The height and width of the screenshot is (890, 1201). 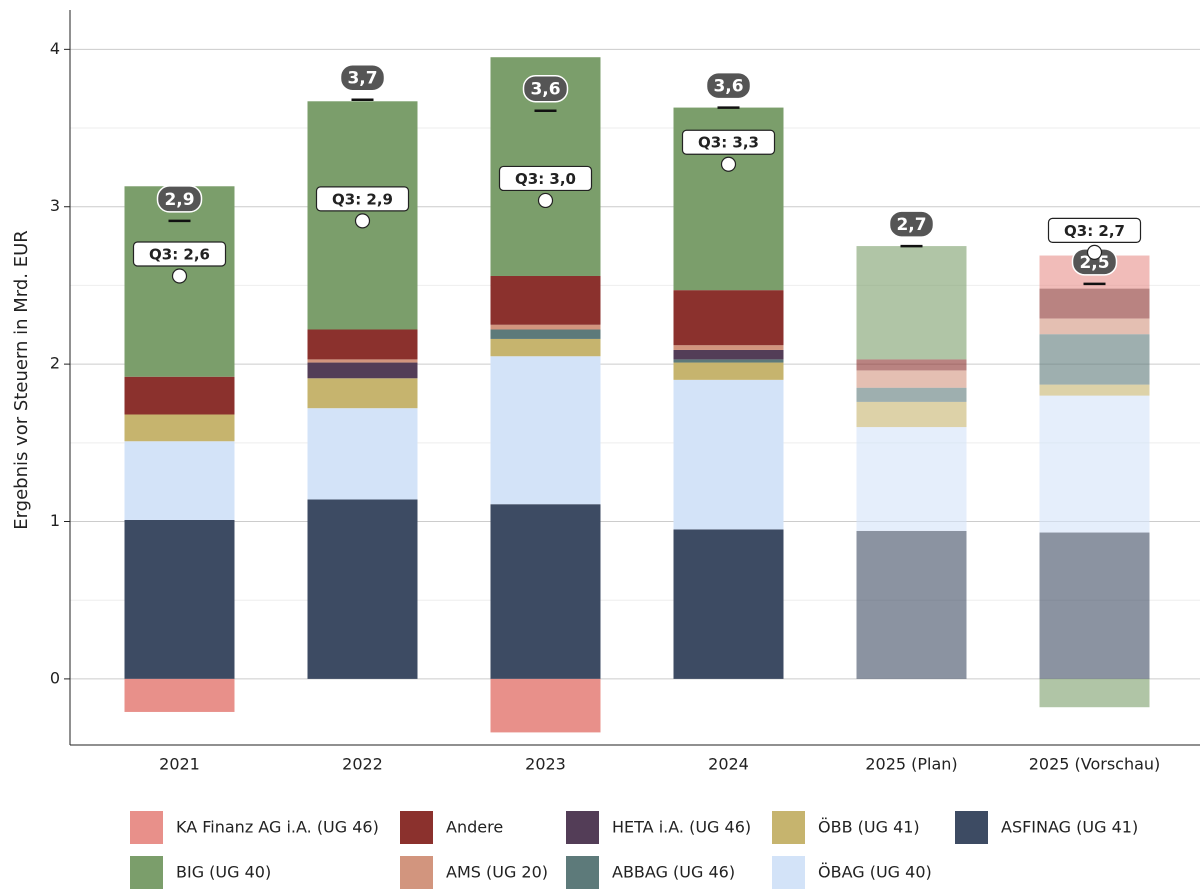 What do you see at coordinates (55, 363) in the screenshot?
I see `y-tick-label: 2` at bounding box center [55, 363].